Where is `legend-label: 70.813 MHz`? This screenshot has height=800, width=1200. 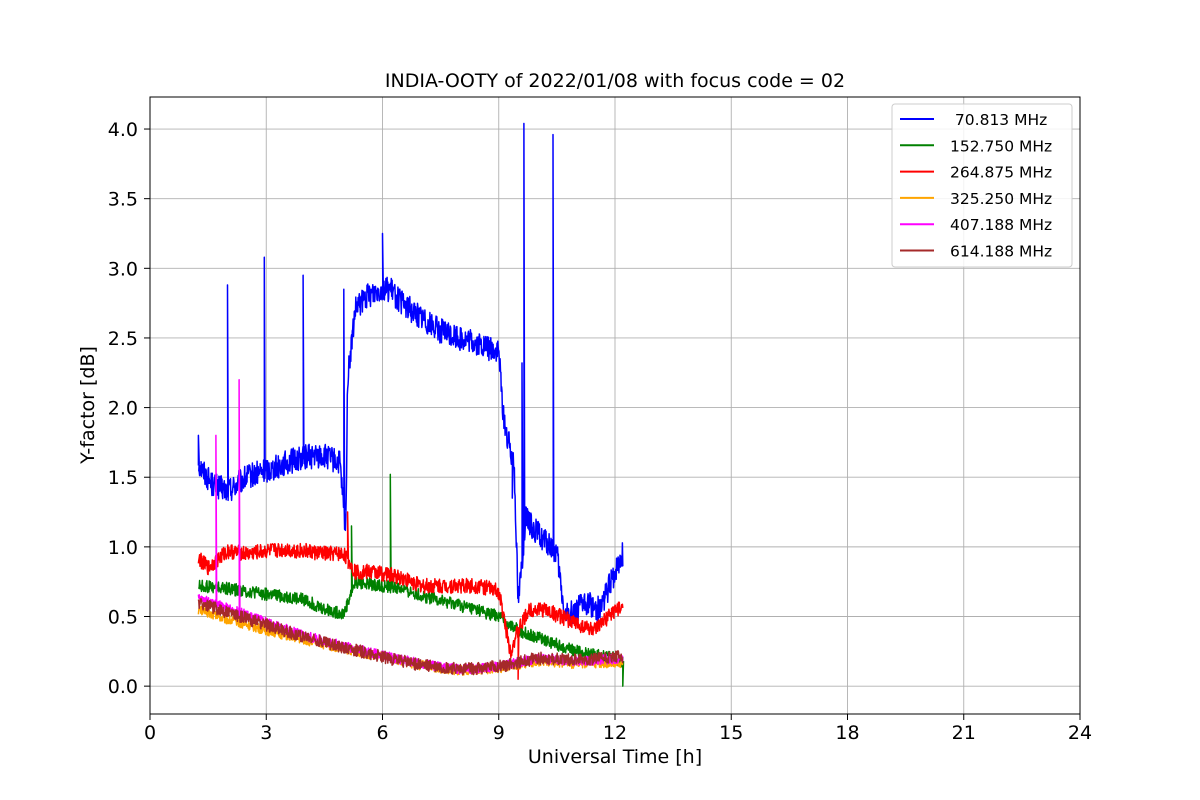 legend-label: 70.813 MHz is located at coordinates (998, 120).